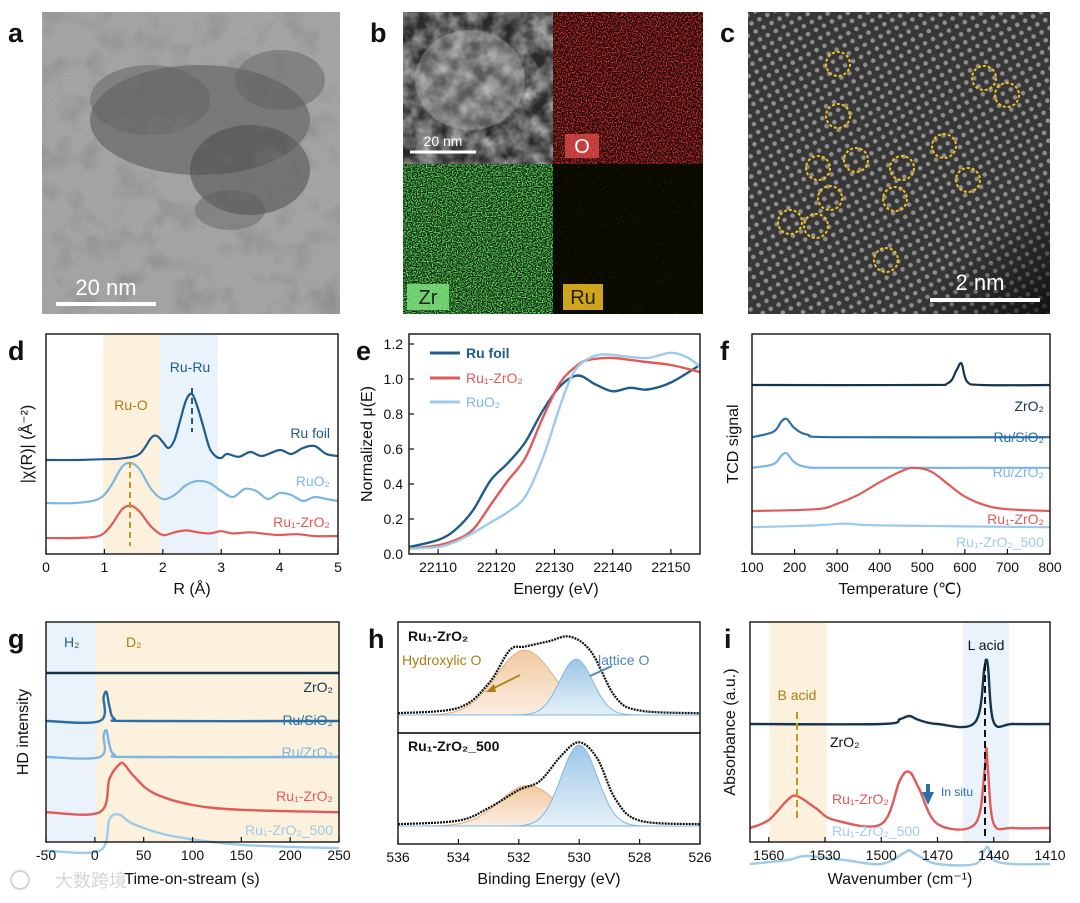 Image resolution: width=1080 pixels, height=903 pixels. Describe the element at coordinates (881, 855) in the screenshot. I see `i-tick-label: 1500` at that location.